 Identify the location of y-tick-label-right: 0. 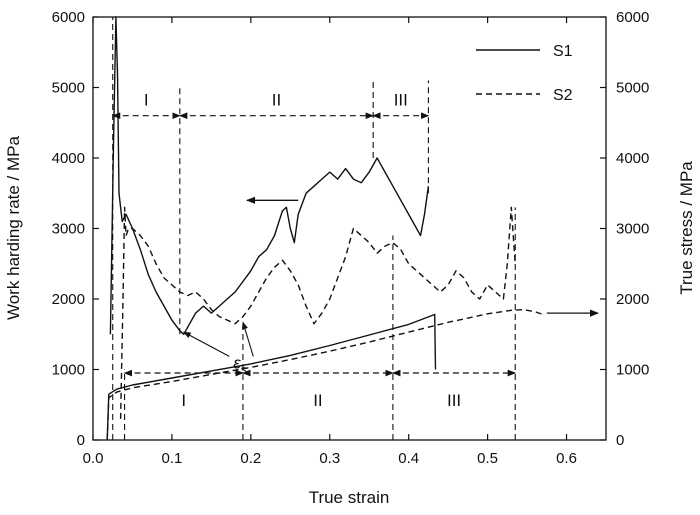
(620, 440).